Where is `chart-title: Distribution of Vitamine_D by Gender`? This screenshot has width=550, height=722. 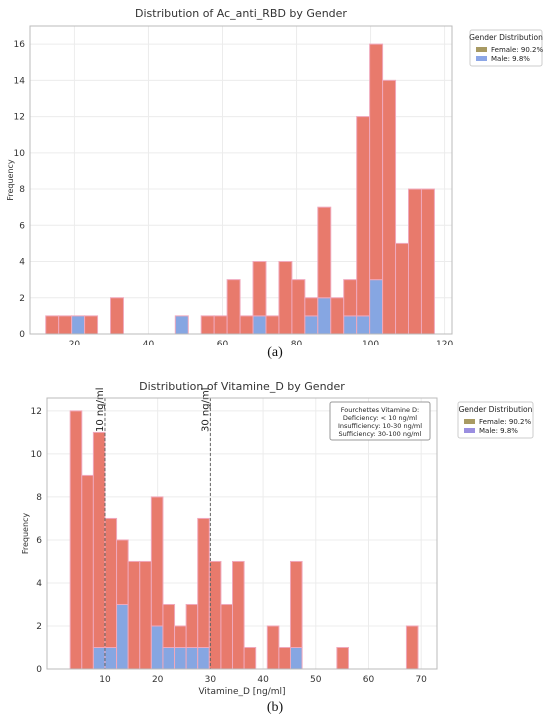 chart-title: Distribution of Vitamine_D by Gender is located at coordinates (242, 386).